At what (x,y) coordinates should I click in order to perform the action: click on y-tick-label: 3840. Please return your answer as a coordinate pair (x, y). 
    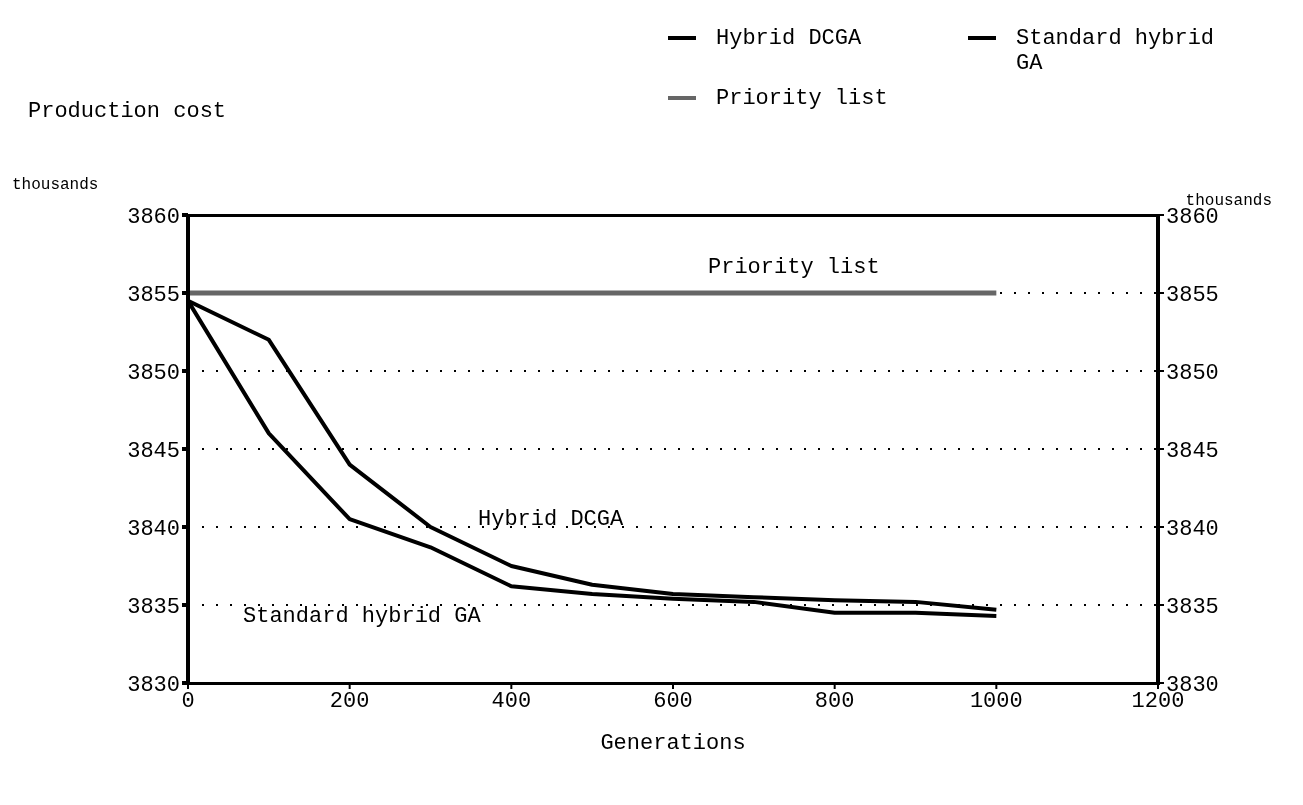
    Looking at the image, I should click on (153, 529).